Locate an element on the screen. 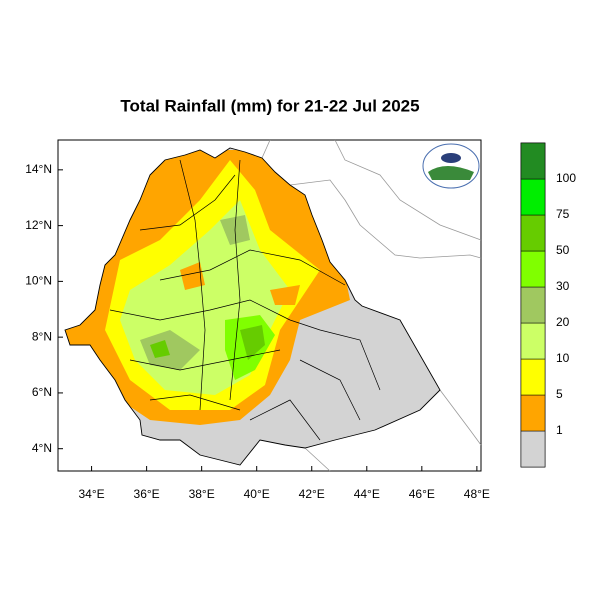 Image resolution: width=600 pixels, height=600 pixels. colorbar-label: 20 is located at coordinates (563, 322).